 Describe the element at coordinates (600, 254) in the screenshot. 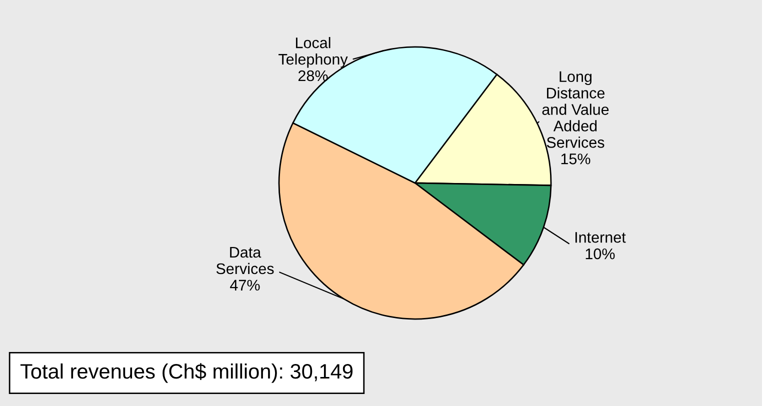

I see `data-label: 10%` at that location.